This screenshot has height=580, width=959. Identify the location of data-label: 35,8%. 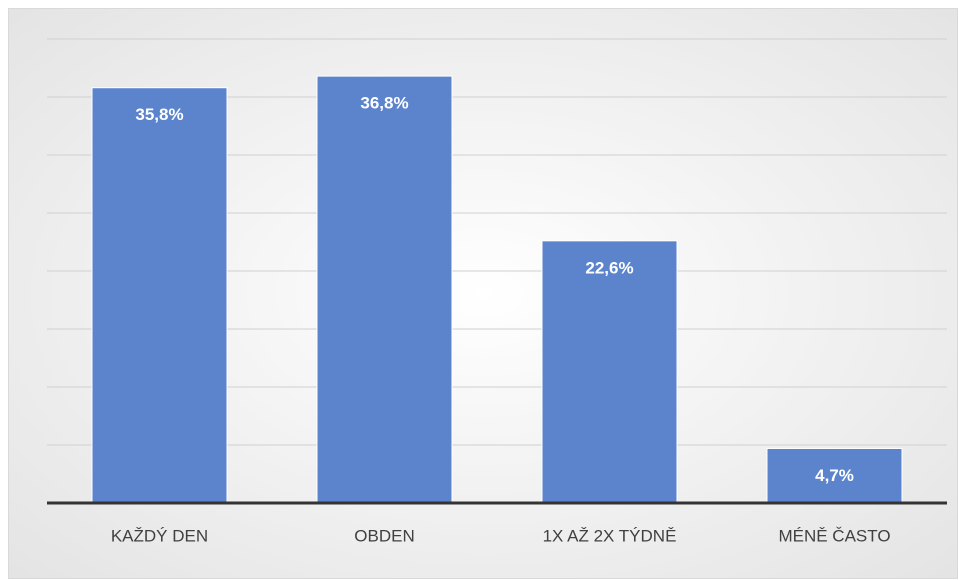
(159, 114).